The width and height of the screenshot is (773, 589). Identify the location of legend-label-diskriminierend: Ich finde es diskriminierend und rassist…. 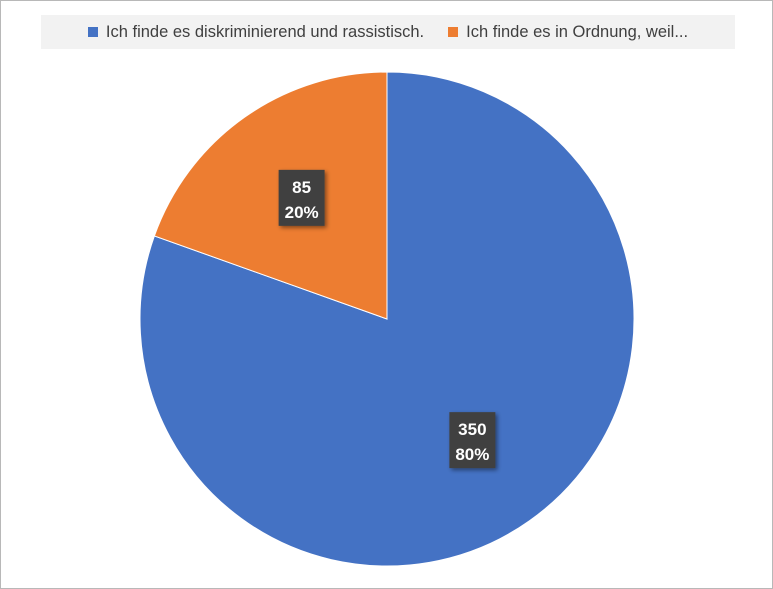
(265, 31).